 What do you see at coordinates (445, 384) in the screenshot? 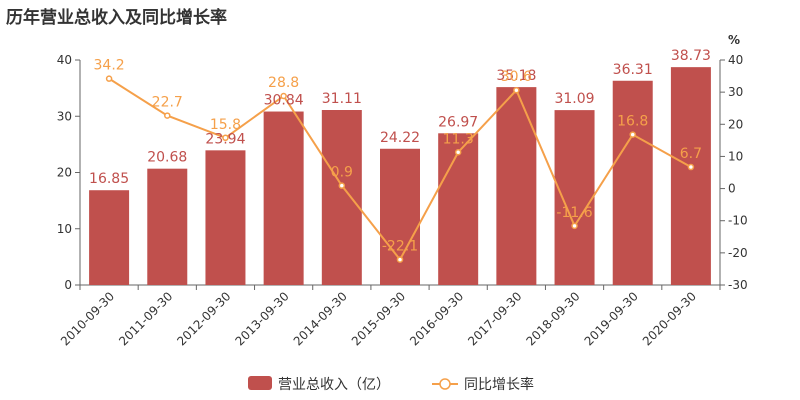
I see `legend-line-marker` at bounding box center [445, 384].